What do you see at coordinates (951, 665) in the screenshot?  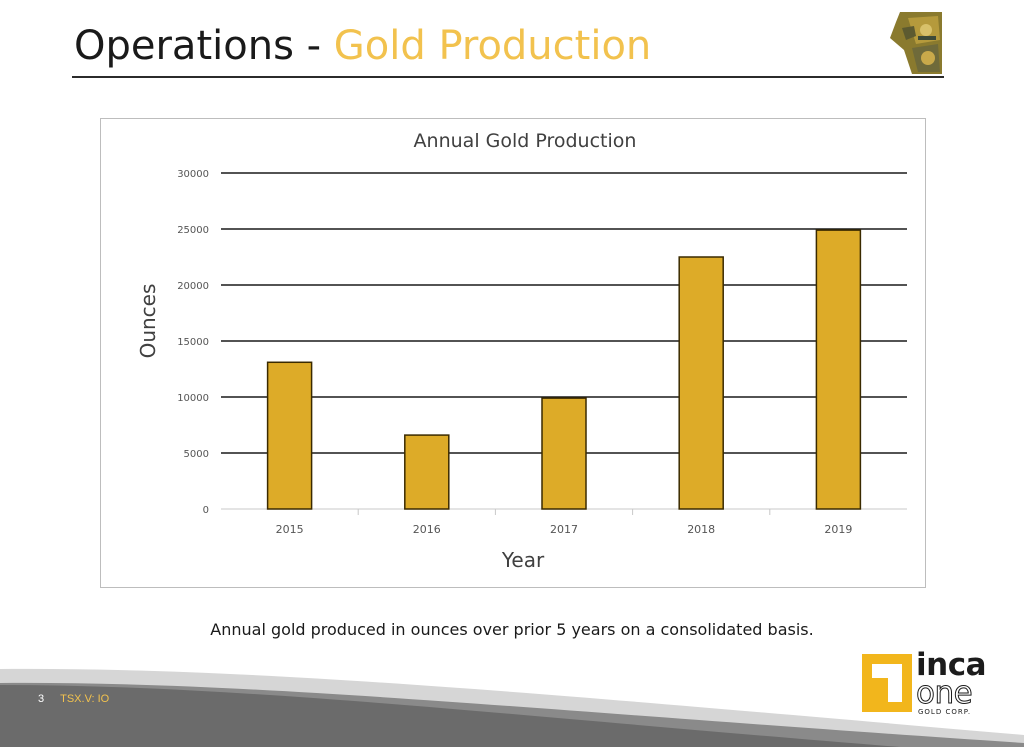 I see `logo-word-inca: inca` at bounding box center [951, 665].